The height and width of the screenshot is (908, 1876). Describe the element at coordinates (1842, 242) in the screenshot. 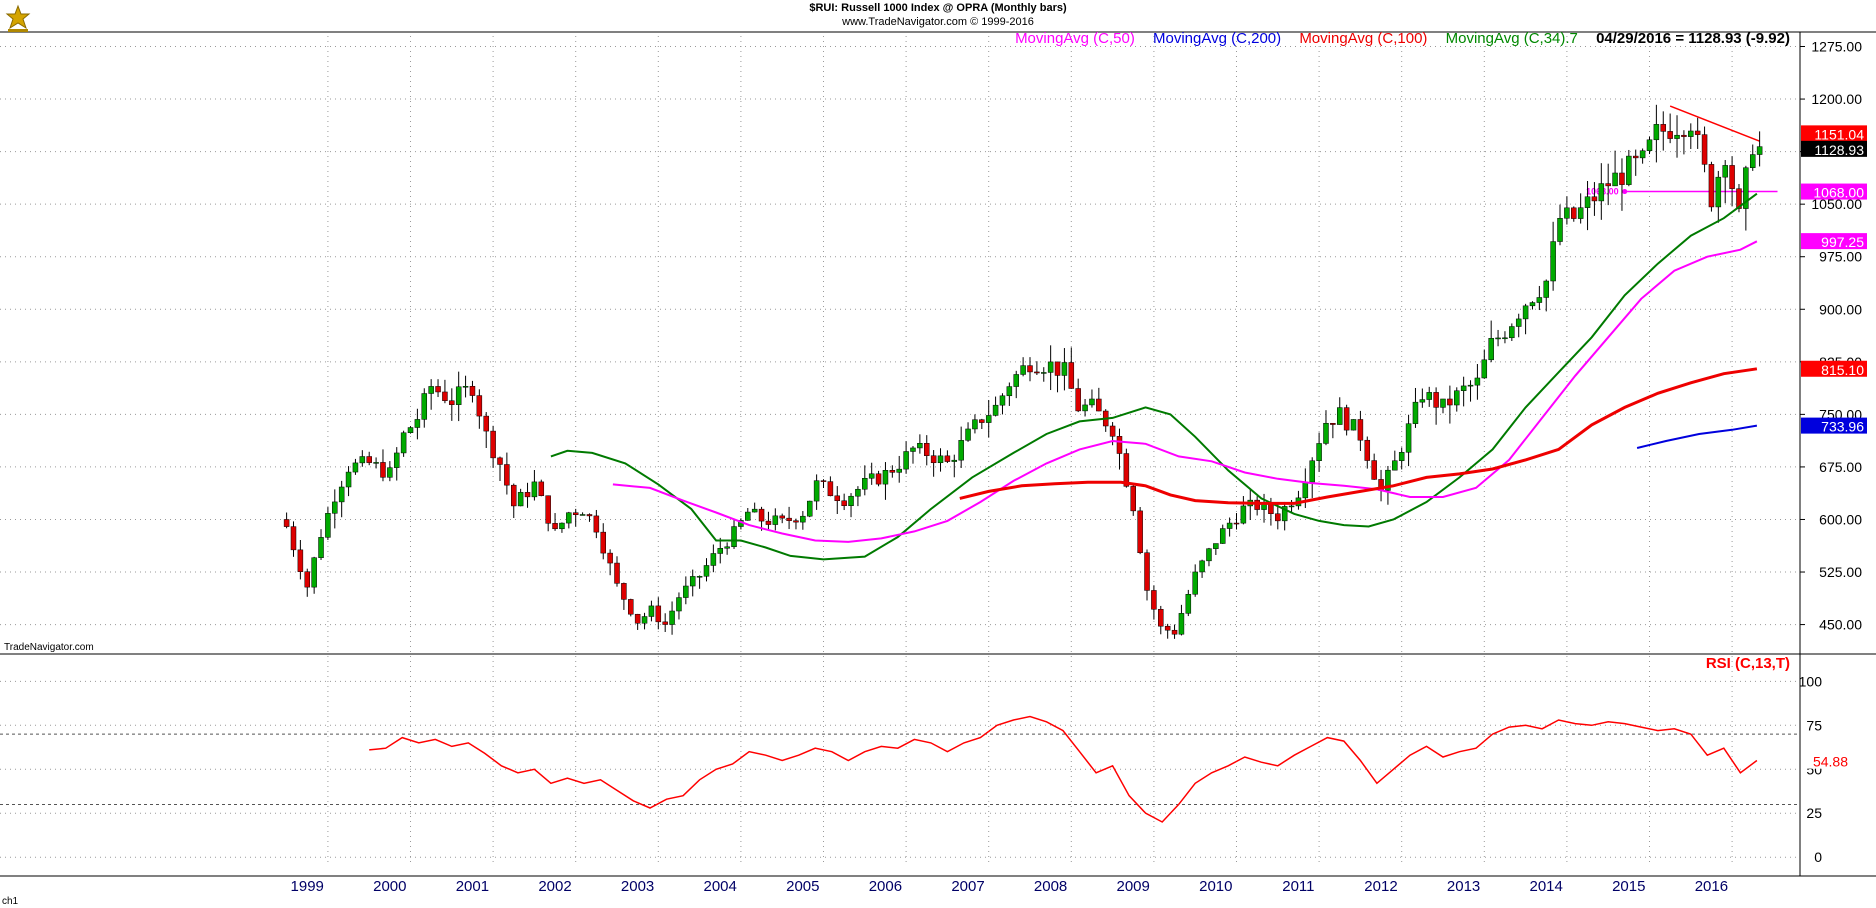

I see `price-tag-label: 997.25` at that location.